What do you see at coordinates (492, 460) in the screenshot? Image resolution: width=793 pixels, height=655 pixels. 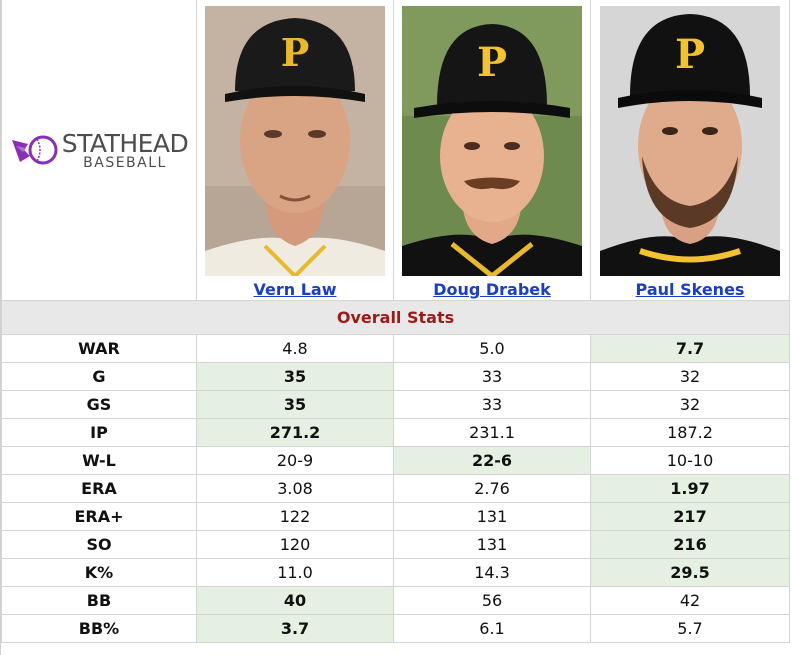 I see `stat-value: 22-6` at bounding box center [492, 460].